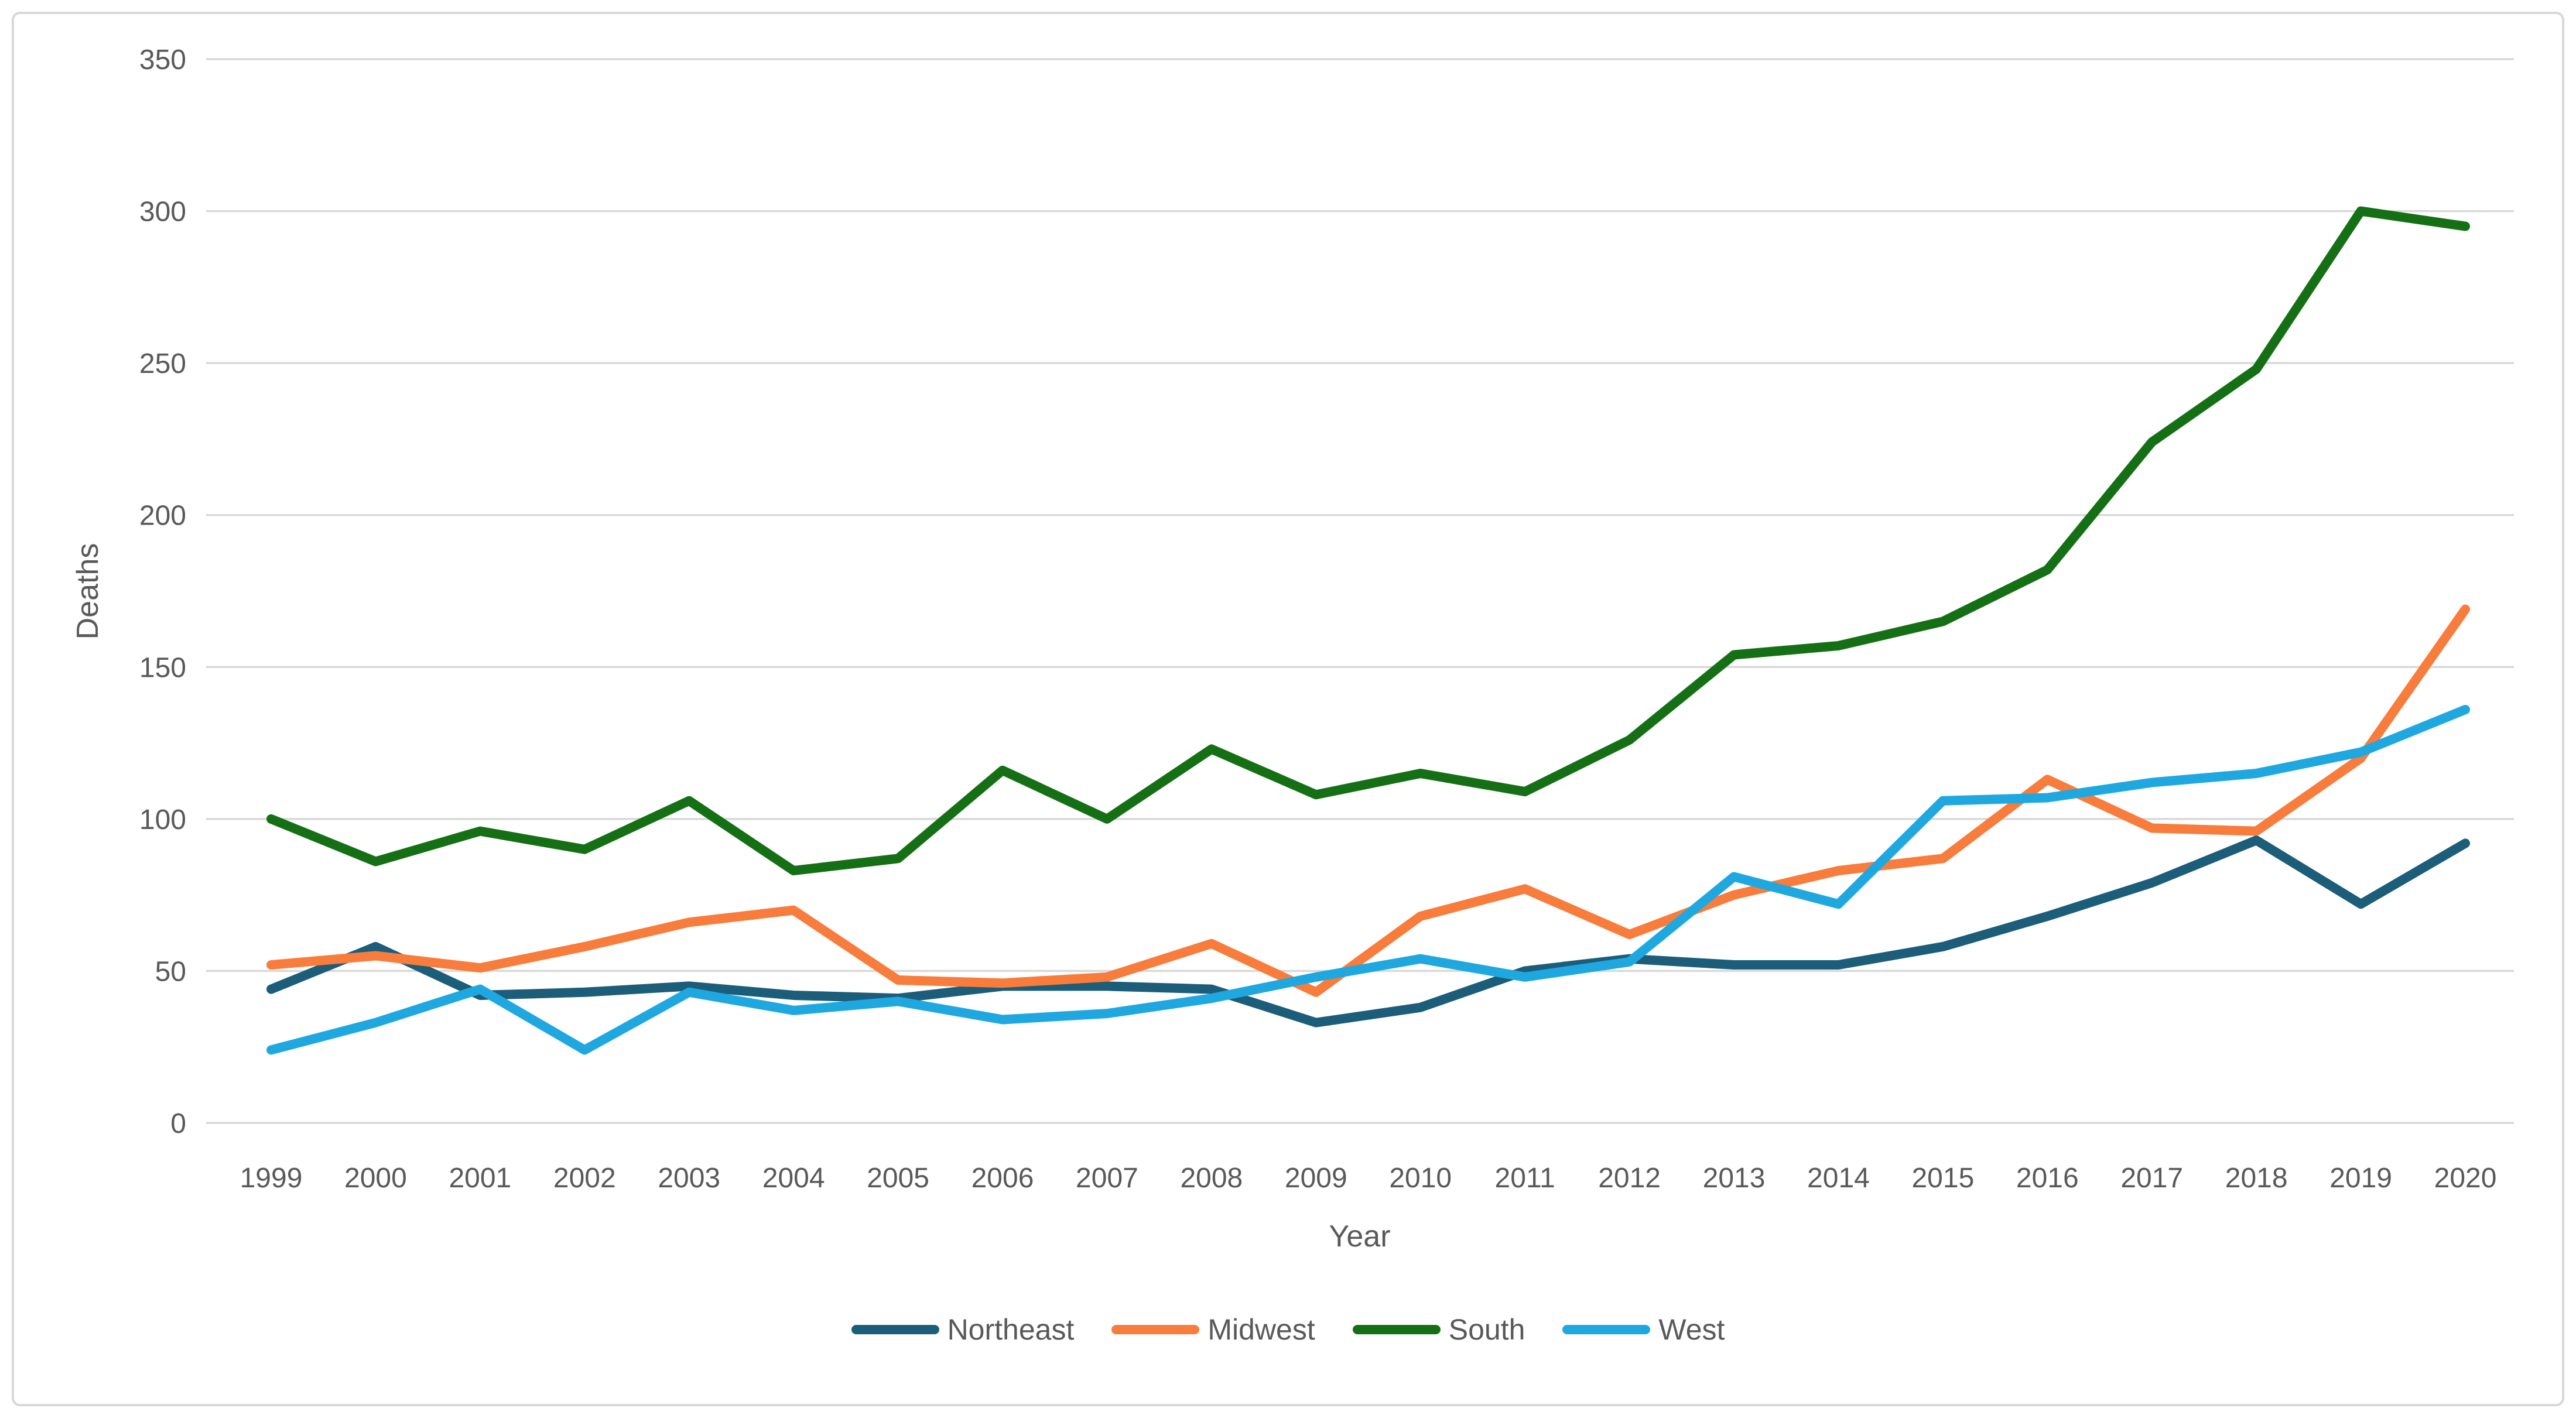 This screenshot has width=2576, height=1418. I want to click on y-tick-label-150: 150, so click(163, 667).